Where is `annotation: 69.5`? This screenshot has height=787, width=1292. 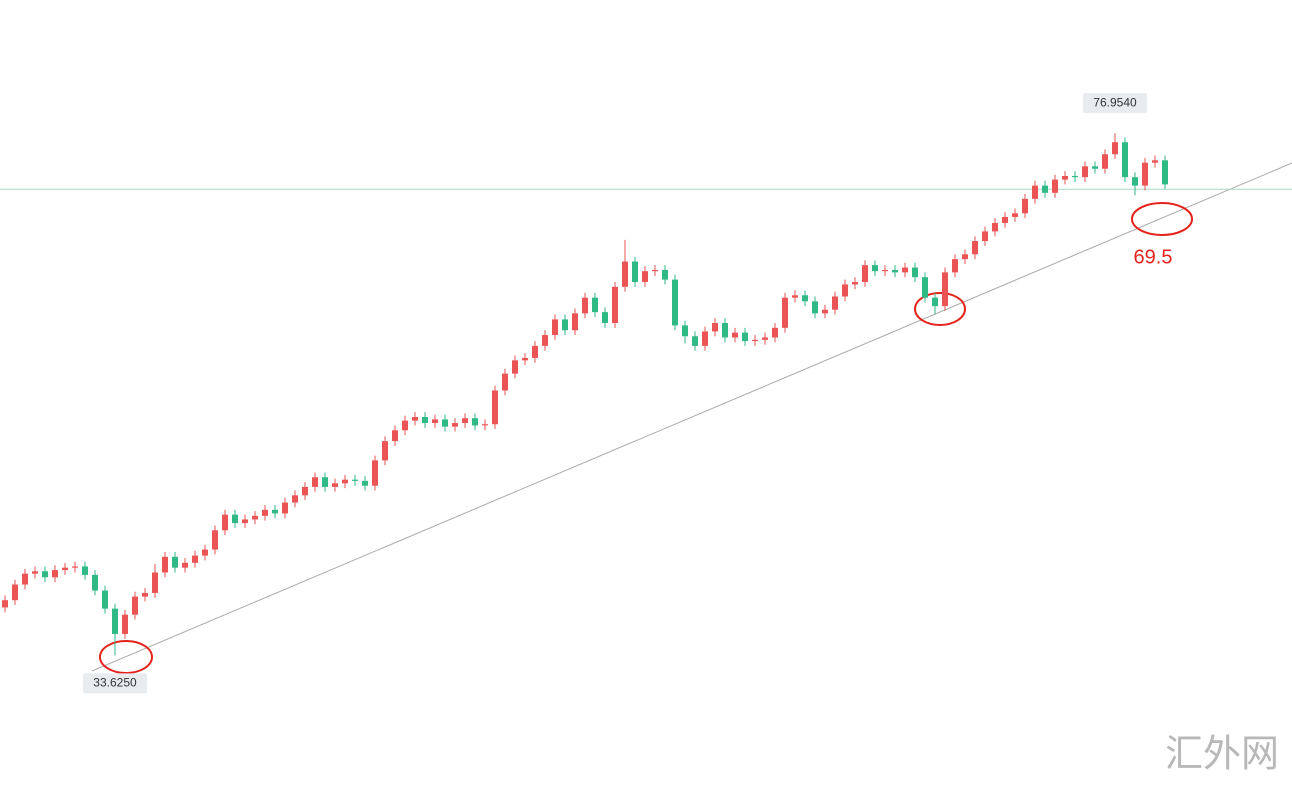 annotation: 69.5 is located at coordinates (1153, 257).